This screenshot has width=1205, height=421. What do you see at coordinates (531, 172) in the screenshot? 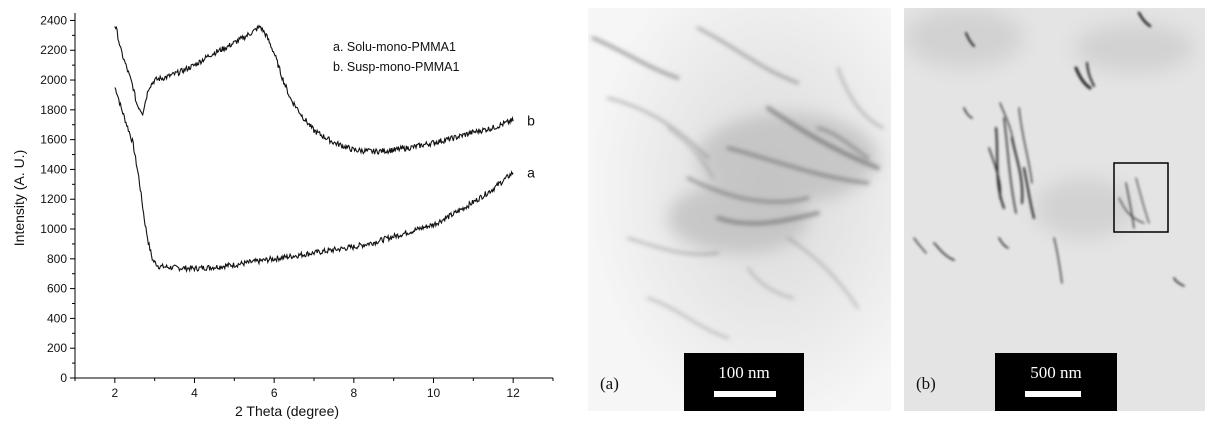
I see `series-label-a: a` at bounding box center [531, 172].